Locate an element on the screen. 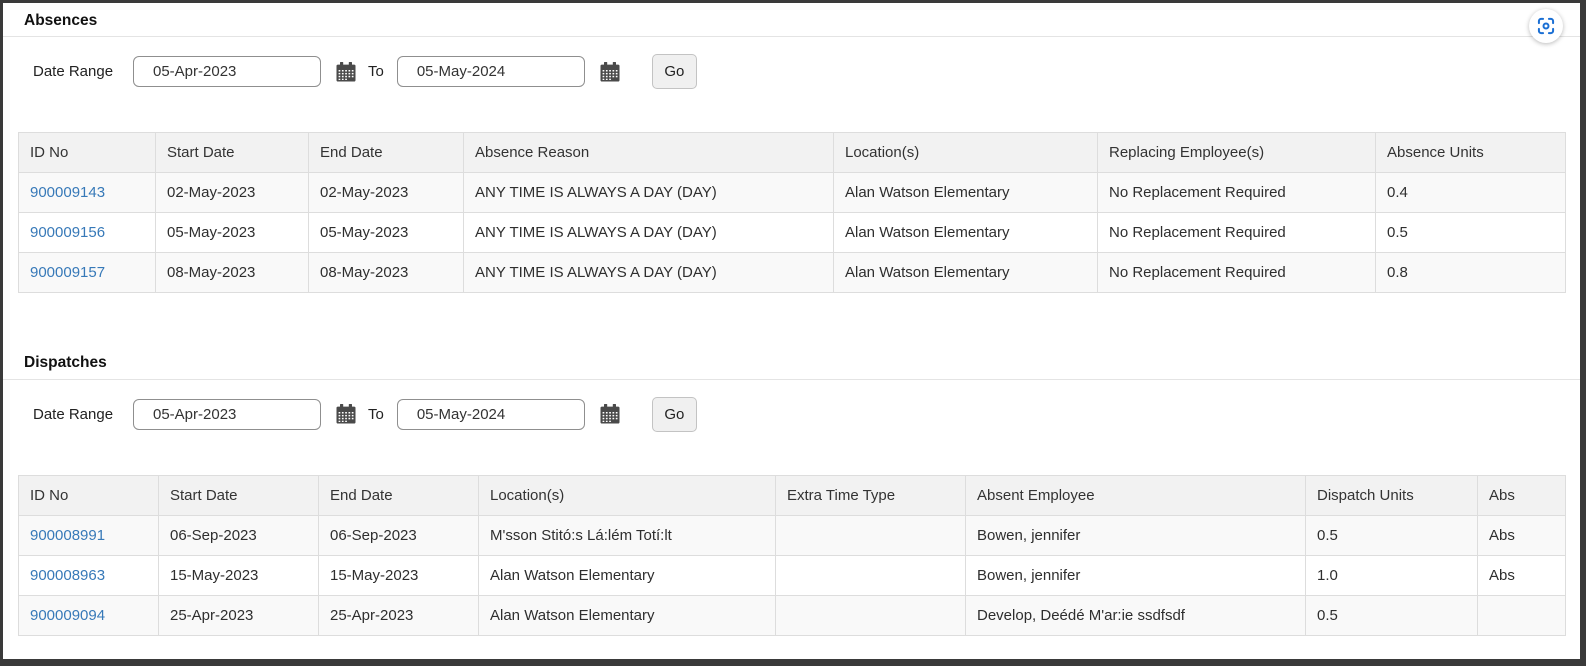 The width and height of the screenshot is (1586, 666). cell-end-date: 05-May-2023 is located at coordinates (386, 233).